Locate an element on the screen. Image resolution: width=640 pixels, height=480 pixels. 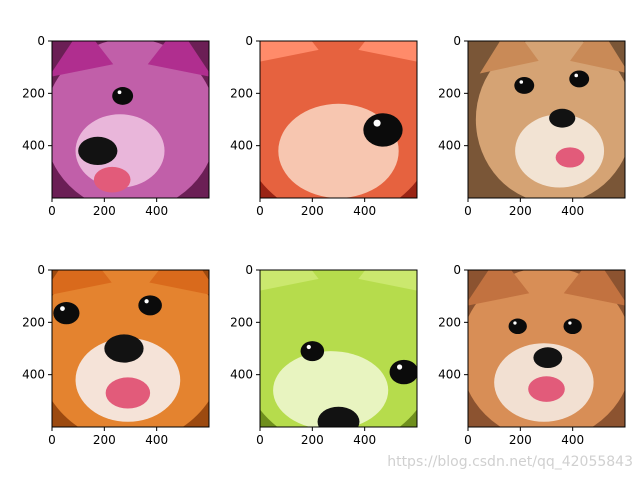
image-panel-6: 0 200 400 0 200 400 is located at coordinates (532, 355).